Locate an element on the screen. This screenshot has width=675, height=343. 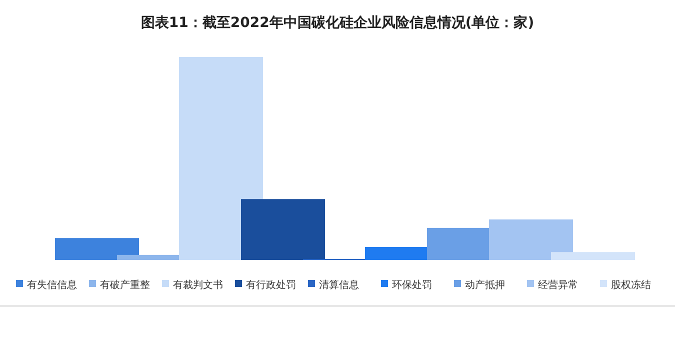
legend-label: 有破产重整 is located at coordinates (125, 285).